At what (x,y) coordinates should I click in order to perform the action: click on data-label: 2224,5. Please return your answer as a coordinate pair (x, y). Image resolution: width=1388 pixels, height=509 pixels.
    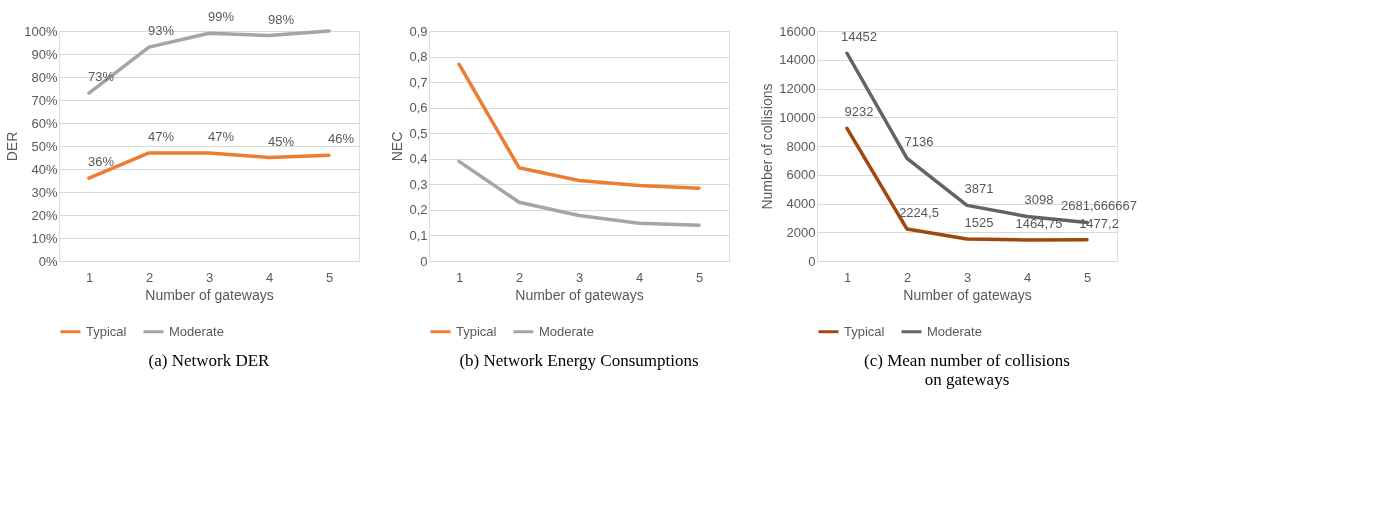
    Looking at the image, I should click on (919, 213).